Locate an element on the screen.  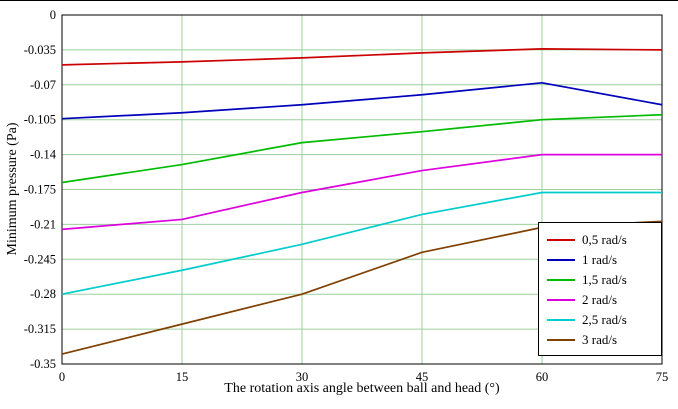
y-tick-label: -0.245 is located at coordinates (40, 259).